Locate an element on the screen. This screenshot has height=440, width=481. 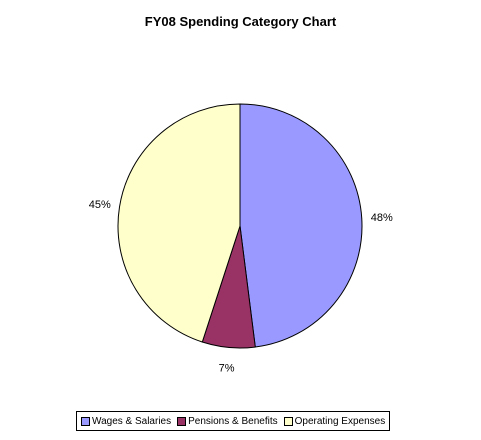
legend-item-wages: Wages & Salaries is located at coordinates (126, 421).